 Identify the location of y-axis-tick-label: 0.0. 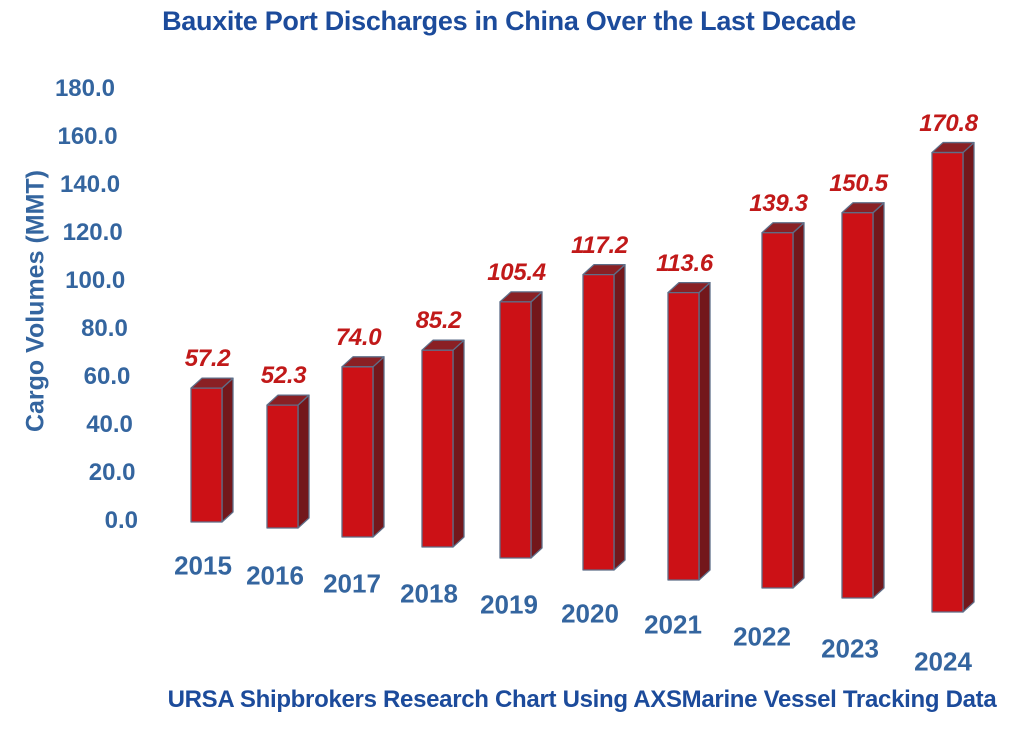
(121, 520).